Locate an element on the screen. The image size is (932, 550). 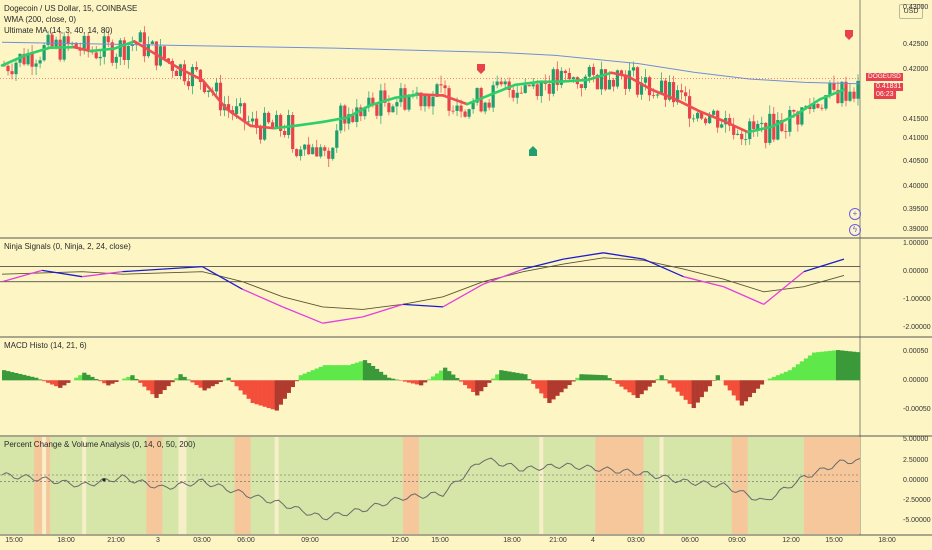
chart-title: Dogecoin / US Dollar, 15, COINBASE is located at coordinates (71, 8).